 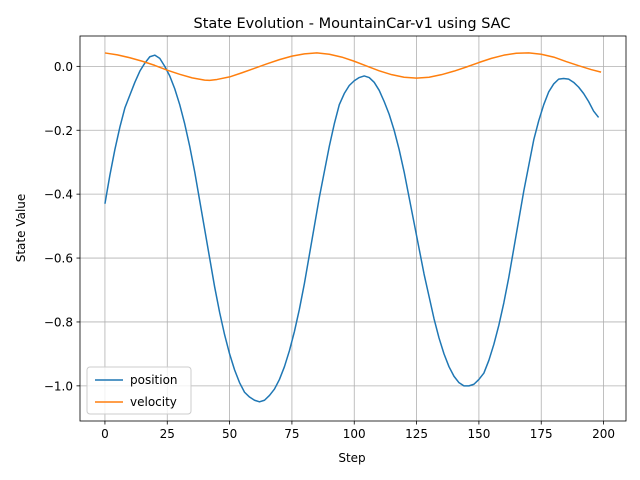 I want to click on x-axis-label: Step, so click(x=351, y=458).